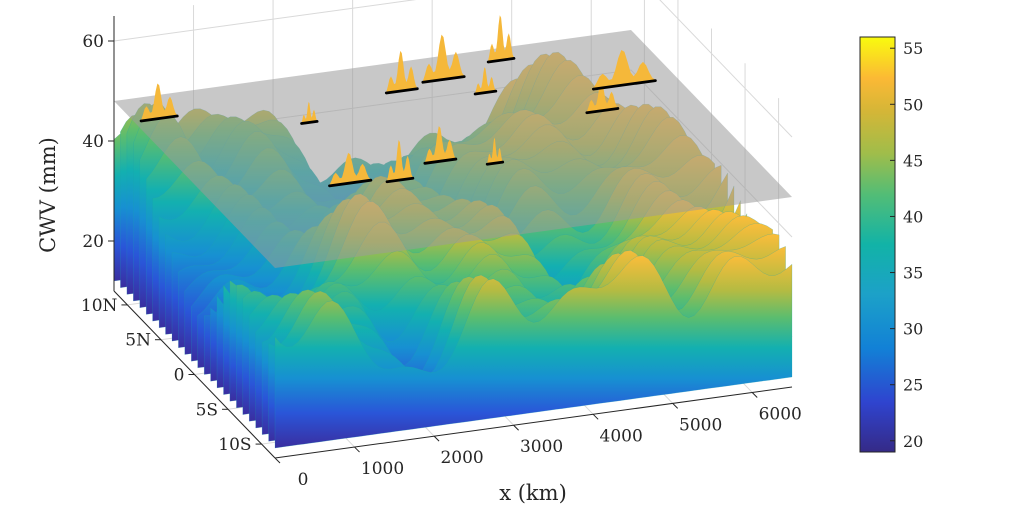 Image resolution: width=1024 pixels, height=509 pixels. I want to click on y-tick-label: 5N, so click(138, 341).